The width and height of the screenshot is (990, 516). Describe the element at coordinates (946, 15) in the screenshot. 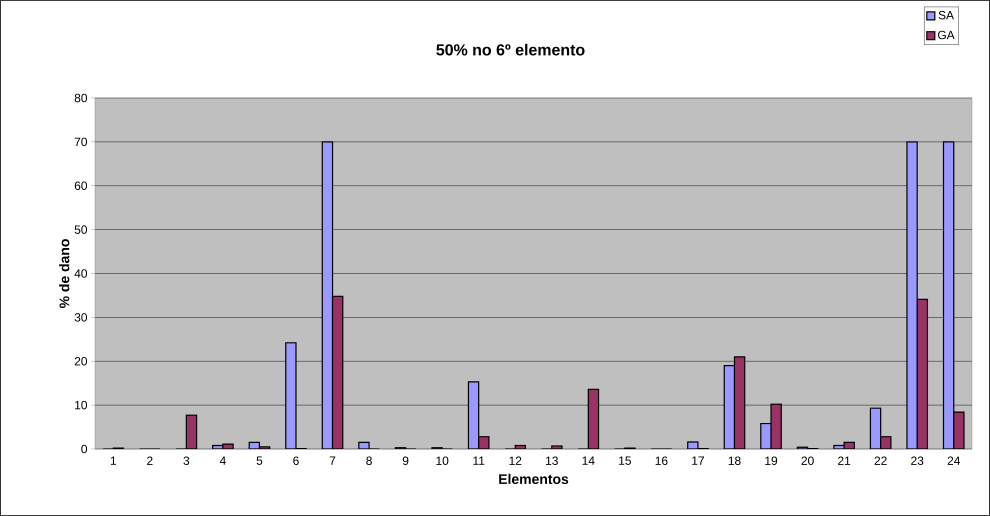

I see `legend-label: SA` at that location.